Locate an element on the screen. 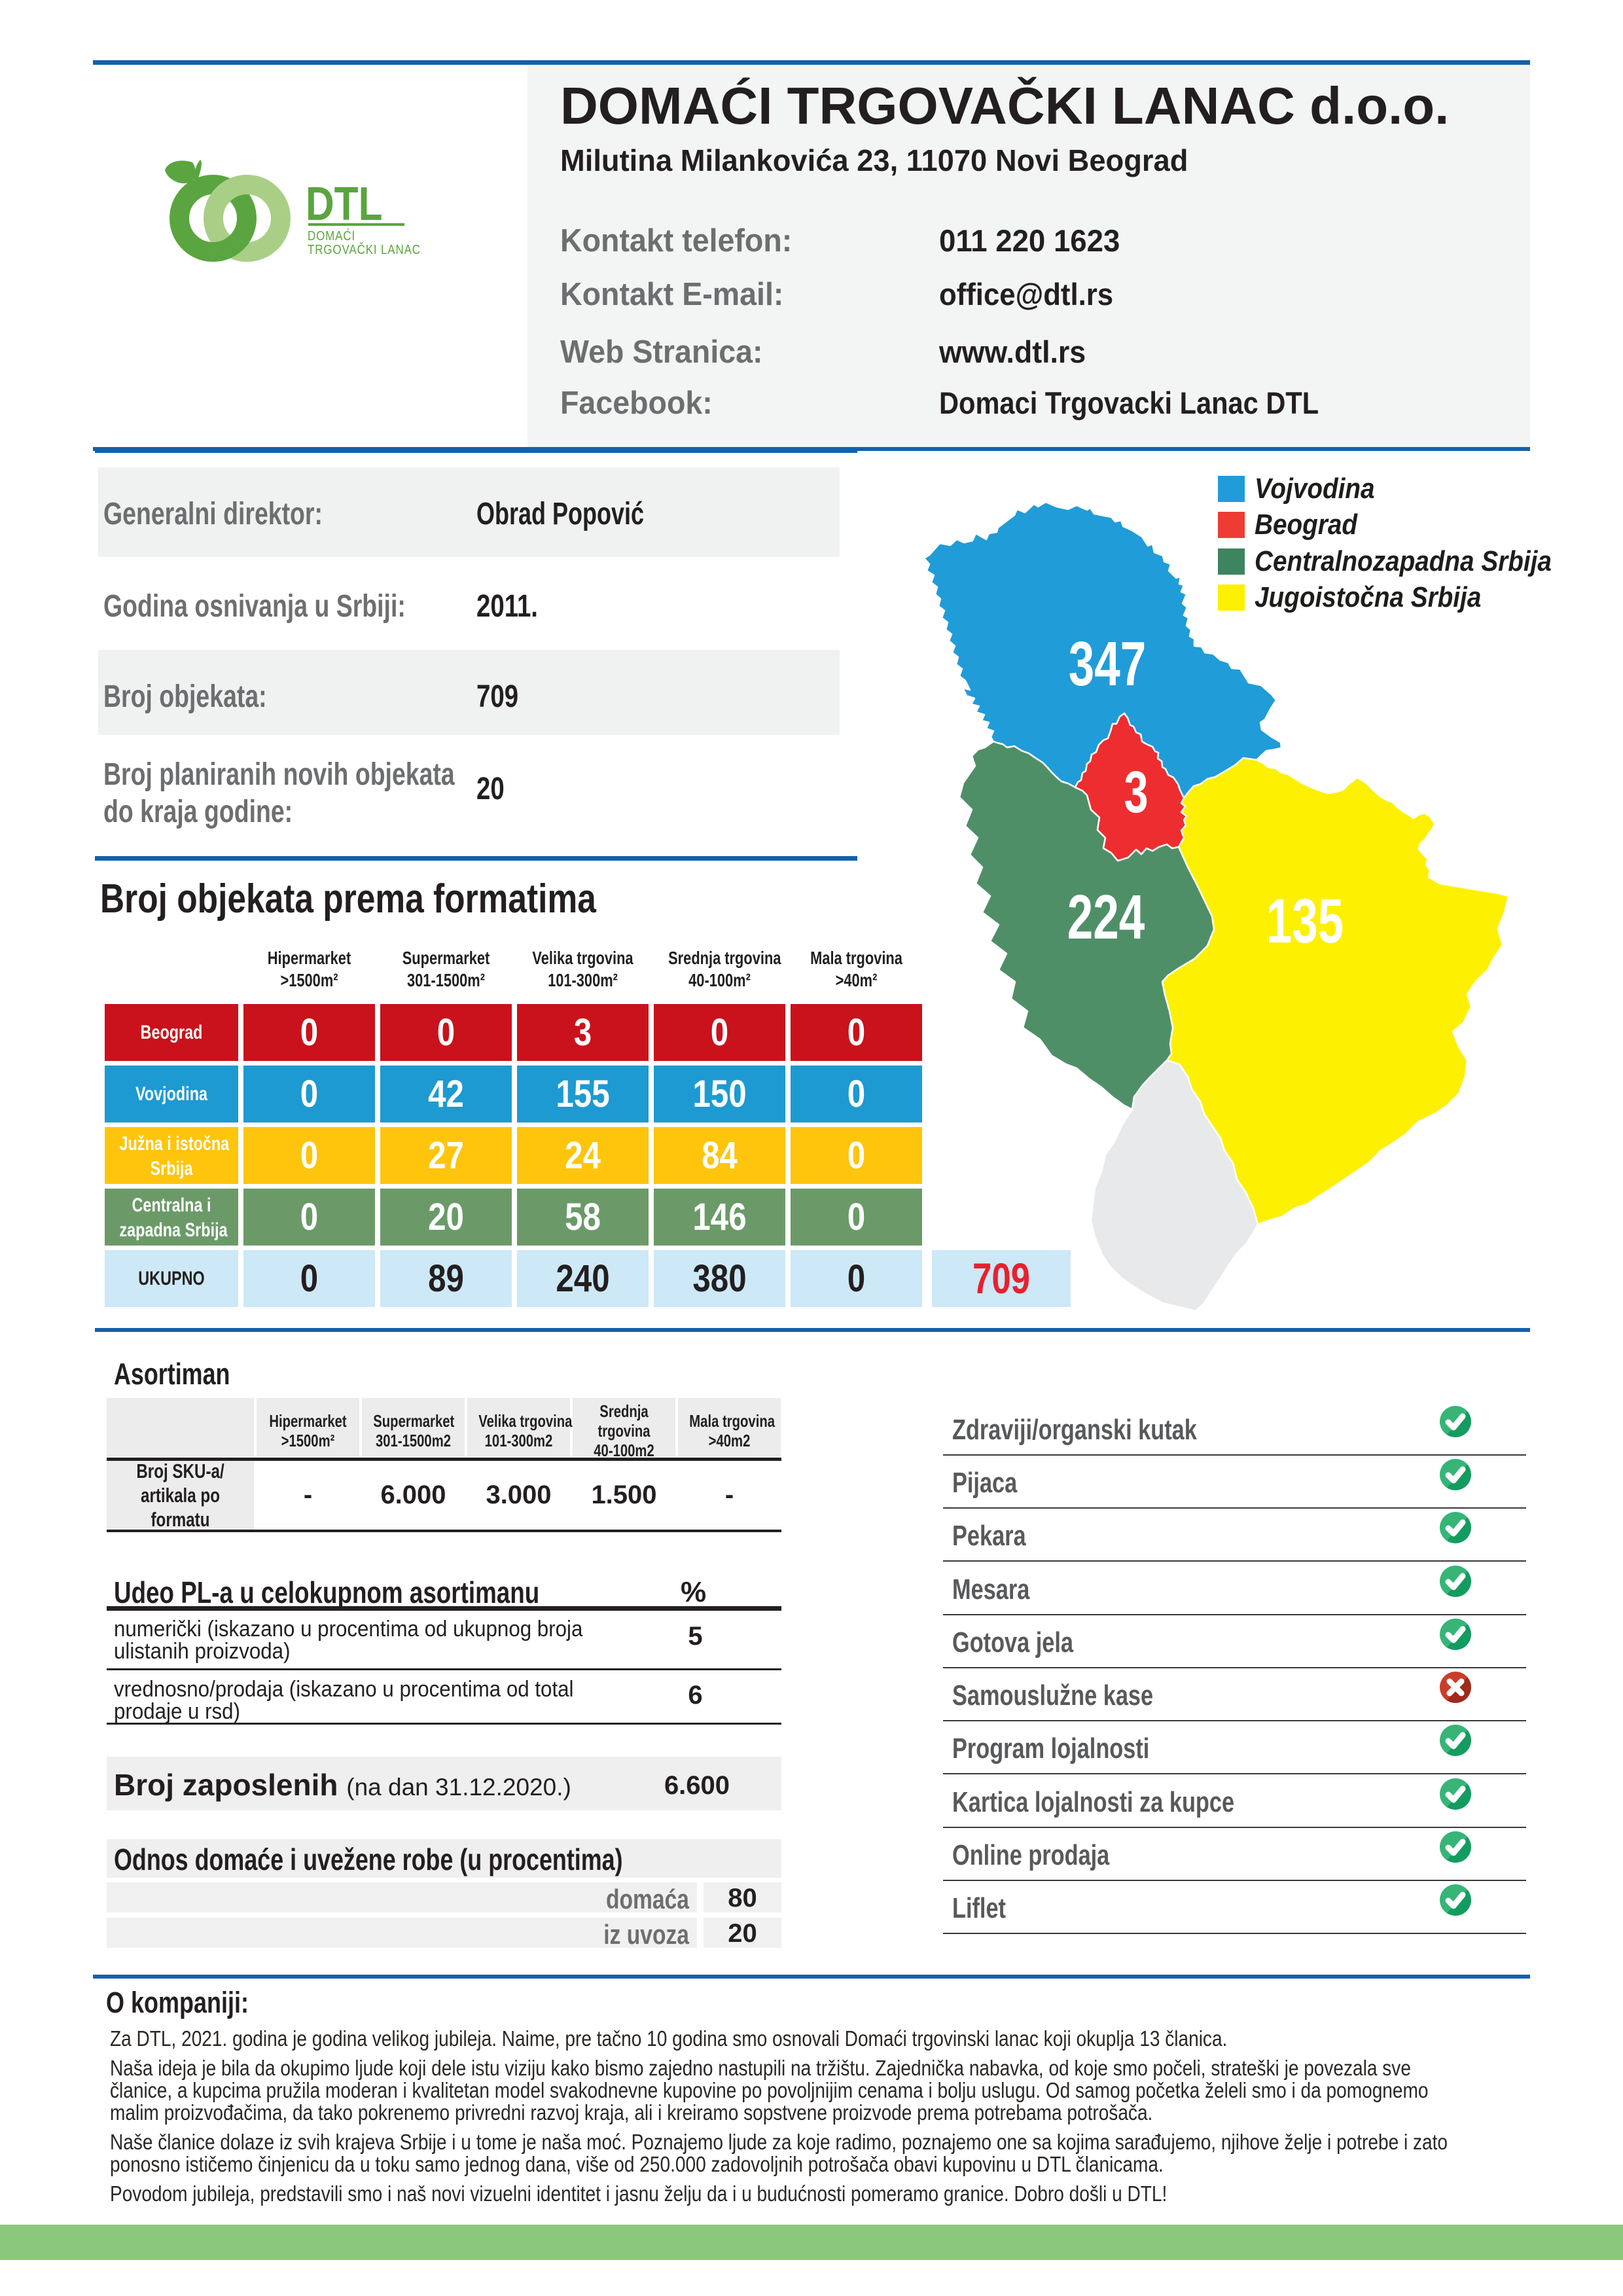 This screenshot has height=2296, width=1623. svg-text: 3 is located at coordinates (1136, 792).